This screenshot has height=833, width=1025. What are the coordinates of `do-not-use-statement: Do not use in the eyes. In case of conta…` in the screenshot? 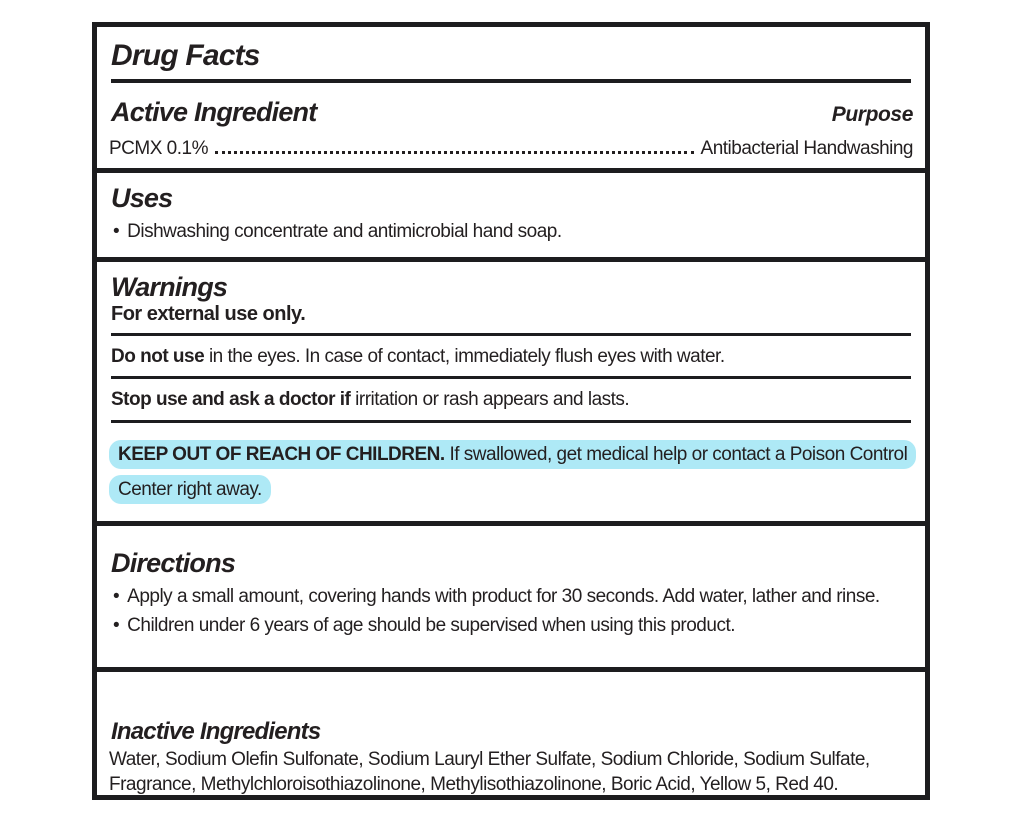 It's located at (512, 357).